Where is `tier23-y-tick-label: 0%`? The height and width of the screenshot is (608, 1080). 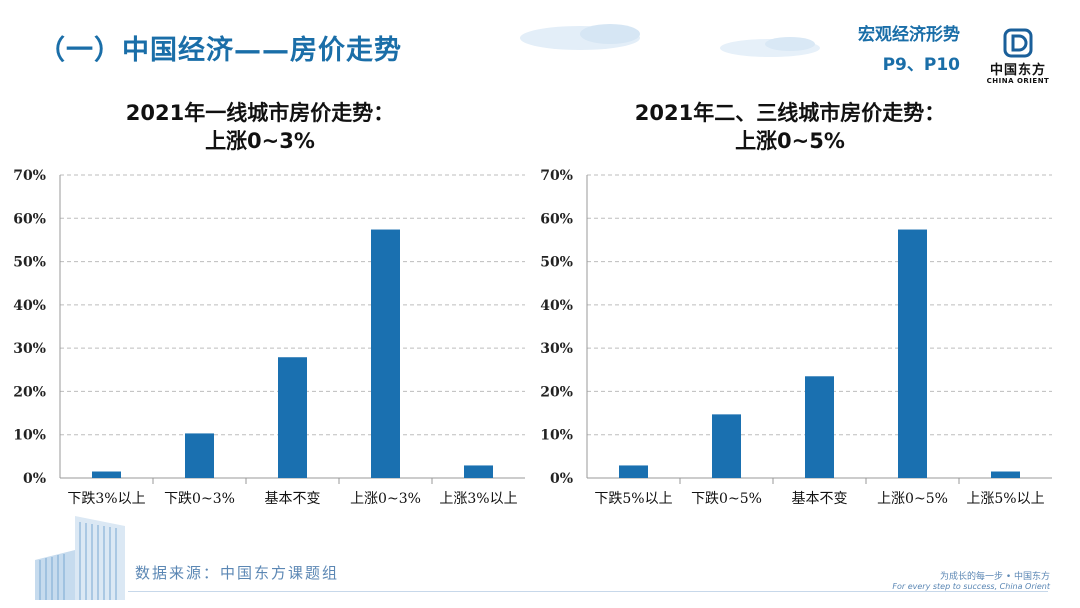 tier23-y-tick-label: 0% is located at coordinates (561, 479).